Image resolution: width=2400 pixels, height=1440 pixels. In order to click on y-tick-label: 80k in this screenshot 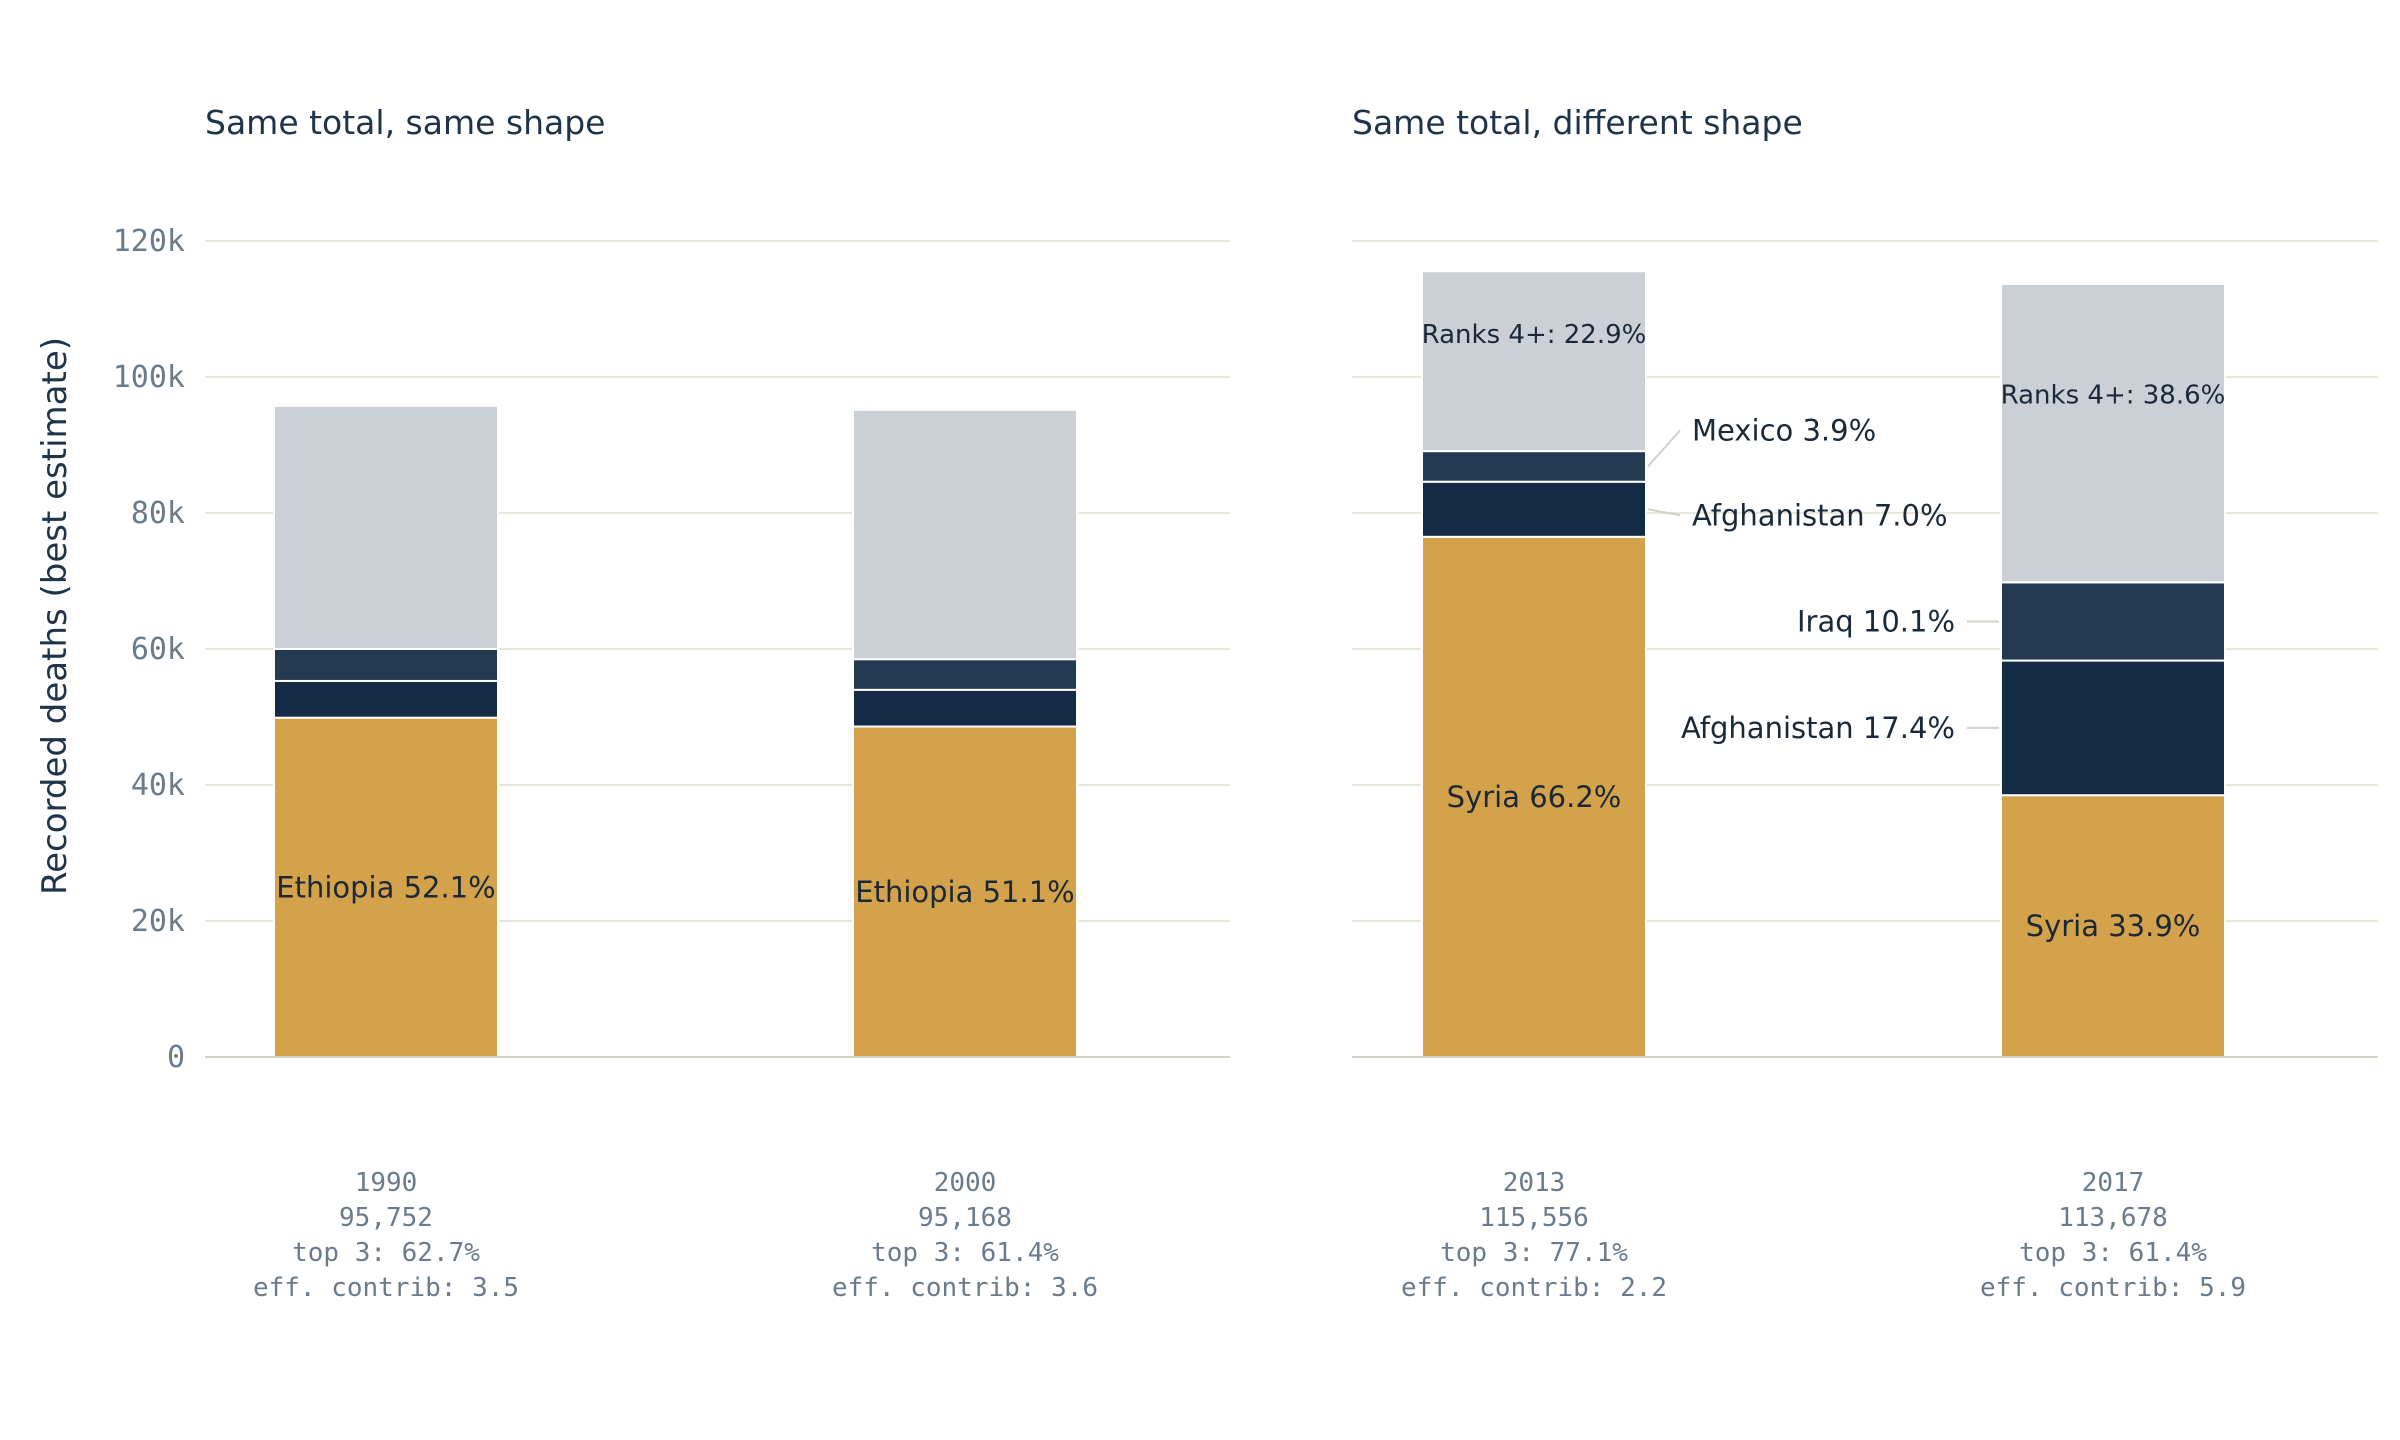, I will do `click(158, 513)`.